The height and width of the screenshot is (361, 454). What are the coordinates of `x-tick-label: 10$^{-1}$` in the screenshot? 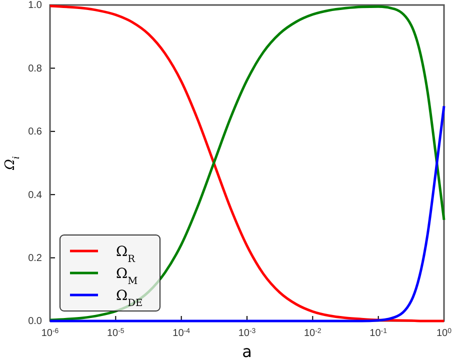 It's located at (379, 334).